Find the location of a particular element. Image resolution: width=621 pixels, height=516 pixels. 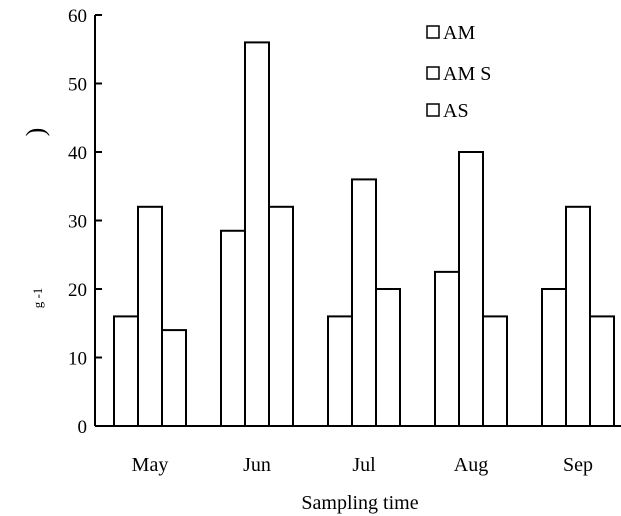

y-tick-label: 50 is located at coordinates (77, 85).